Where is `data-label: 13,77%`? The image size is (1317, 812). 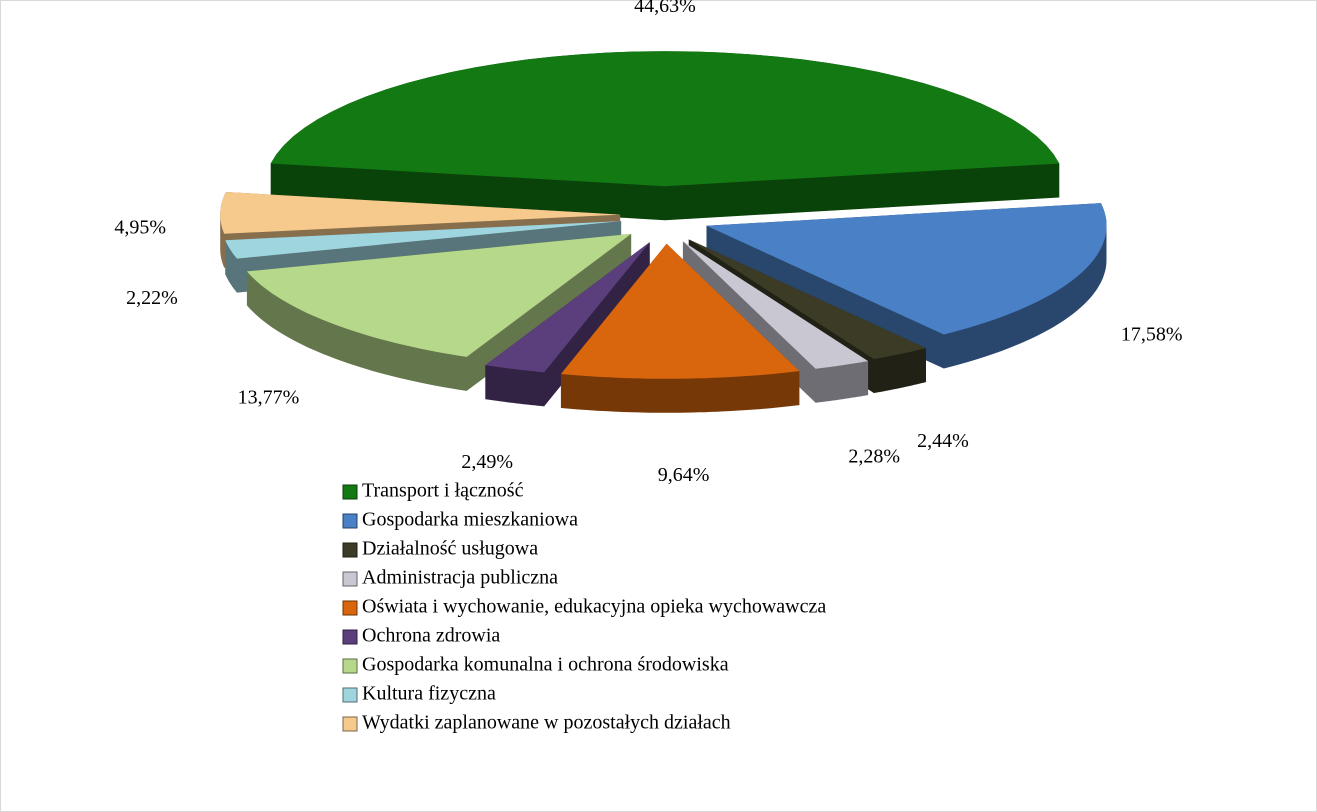 data-label: 13,77% is located at coordinates (269, 398).